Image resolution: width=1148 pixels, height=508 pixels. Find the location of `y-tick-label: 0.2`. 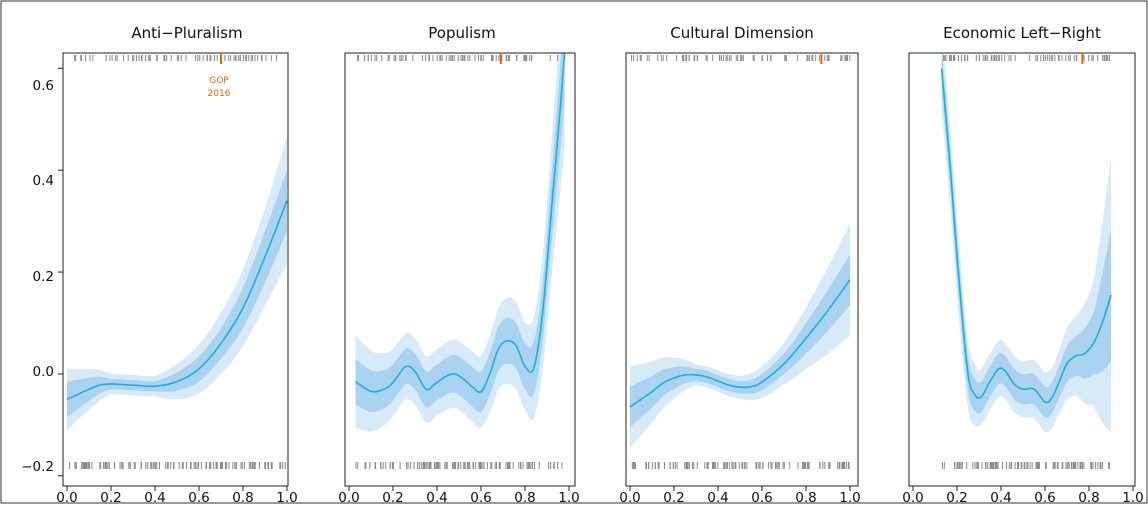

y-tick-label: 0.2 is located at coordinates (43, 277).